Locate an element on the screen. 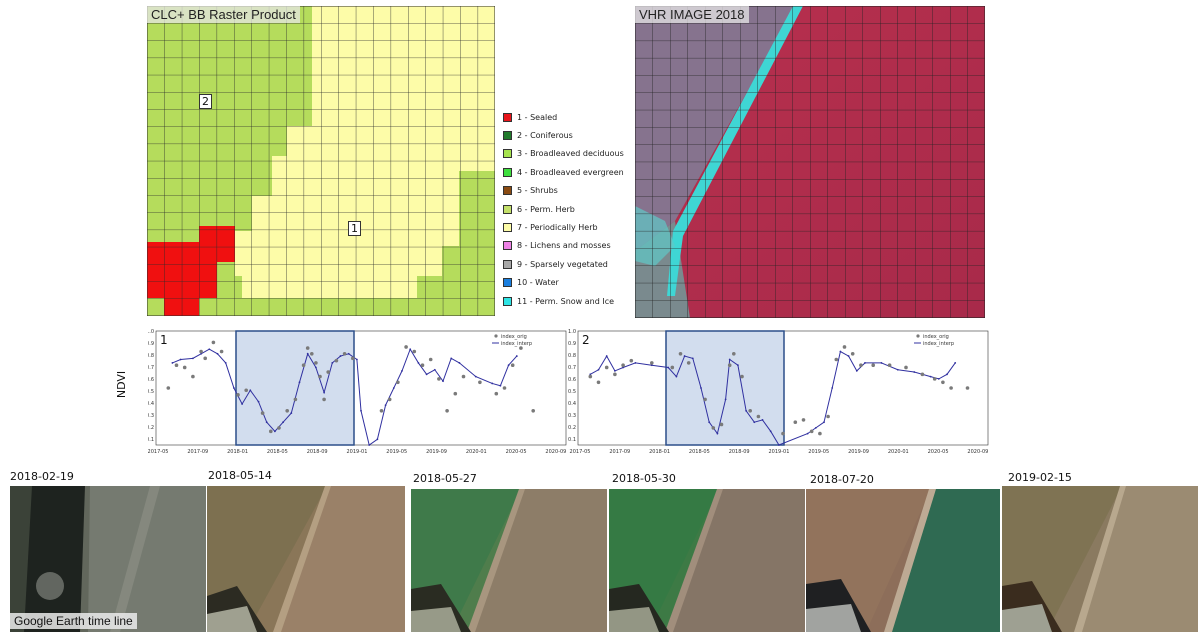 Image resolution: width=1198 pixels, height=632 pixels. legend-item: 11 - Perm. Snow and Ice is located at coordinates (558, 301).